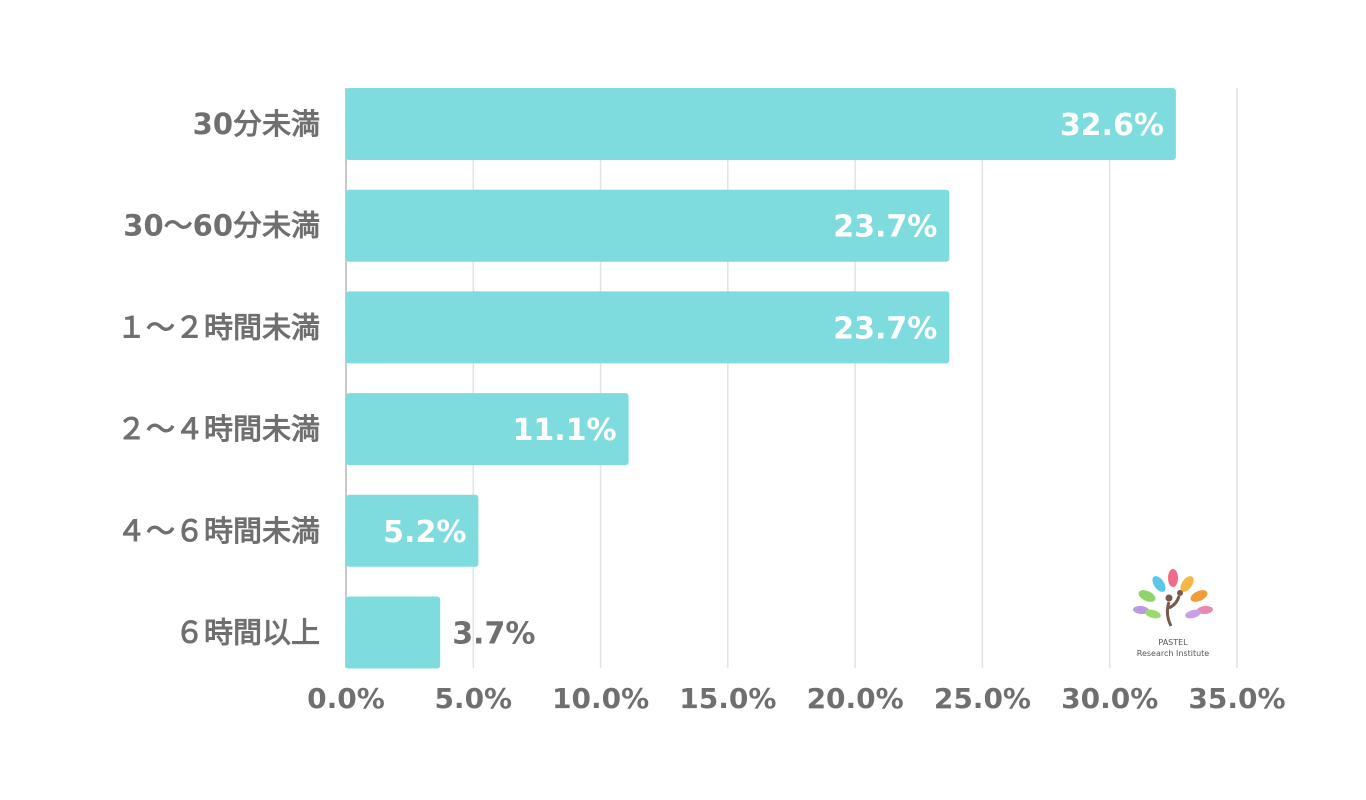  What do you see at coordinates (473, 698) in the screenshot?
I see `x-tick-label: 5.0%` at bounding box center [473, 698].